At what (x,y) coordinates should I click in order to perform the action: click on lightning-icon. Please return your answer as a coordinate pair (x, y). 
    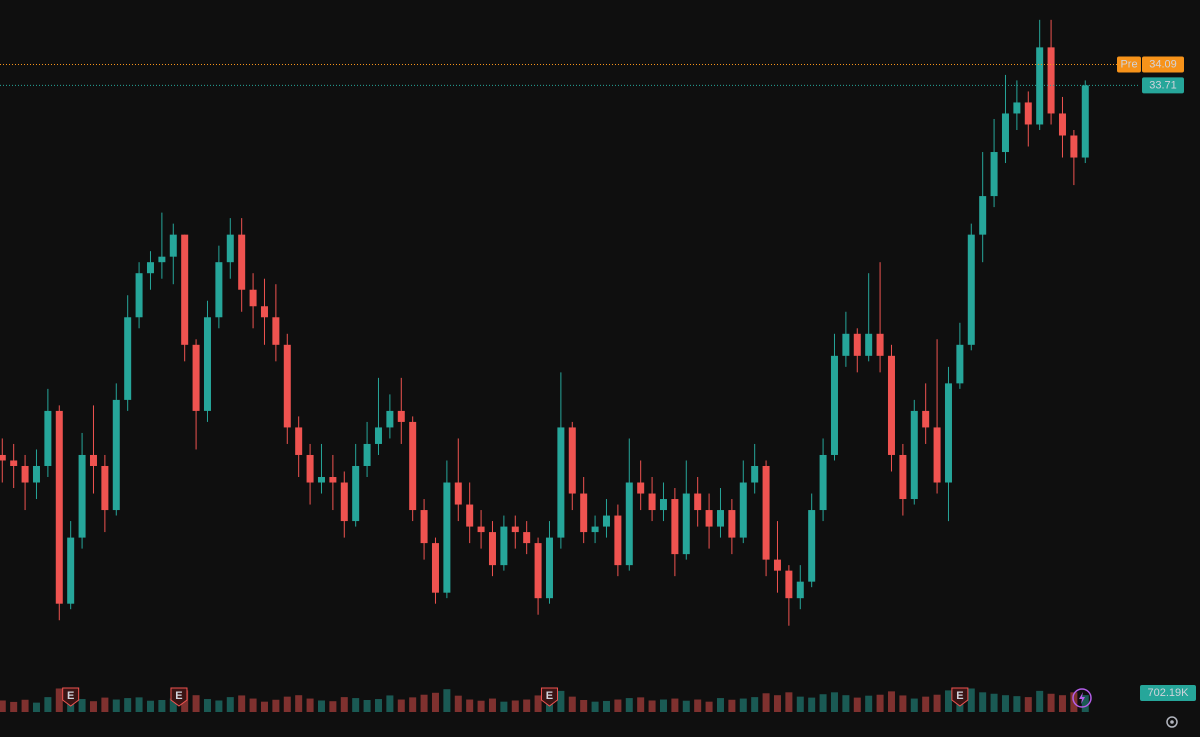
    Looking at the image, I should click on (1082, 698).